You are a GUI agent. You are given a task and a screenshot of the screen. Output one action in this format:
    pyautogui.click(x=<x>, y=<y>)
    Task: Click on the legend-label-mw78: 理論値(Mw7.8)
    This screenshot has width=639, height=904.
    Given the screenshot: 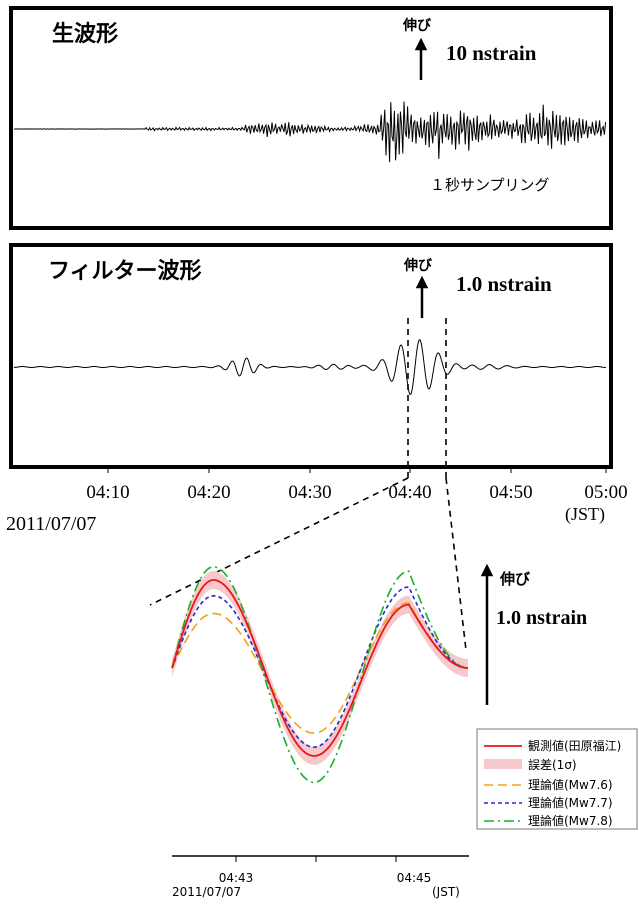 What is the action you would take?
    pyautogui.click(x=570, y=820)
    